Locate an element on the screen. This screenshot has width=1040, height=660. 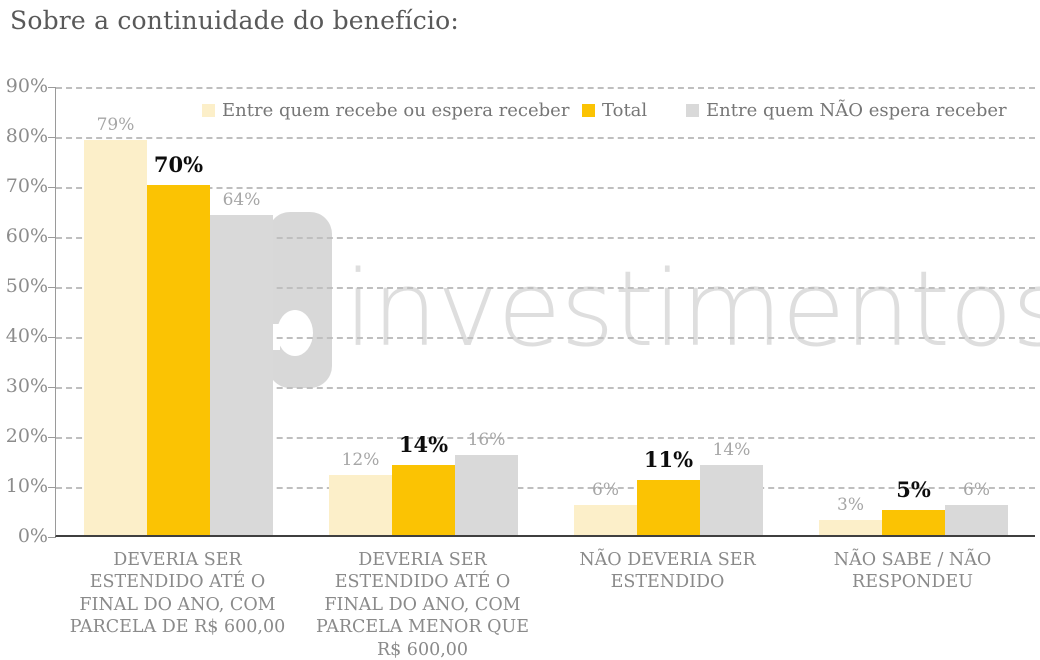
bar-data-label: 3% is located at coordinates (850, 505).